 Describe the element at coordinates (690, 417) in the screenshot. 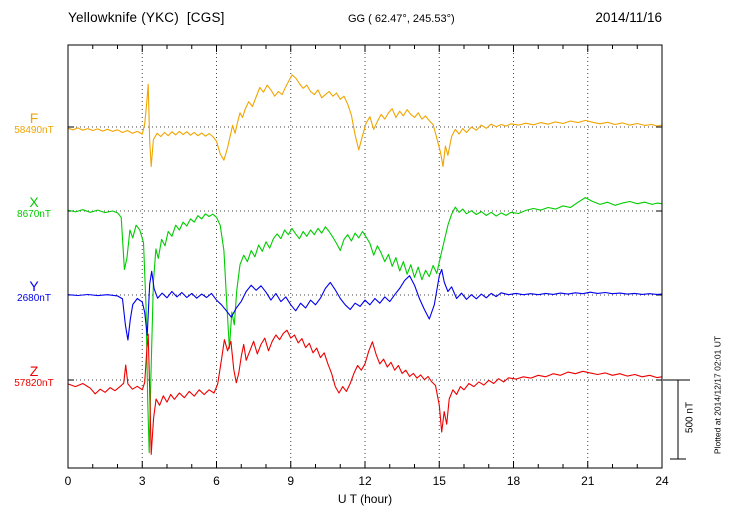

I see `scale-bar-label: 500 nT` at that location.